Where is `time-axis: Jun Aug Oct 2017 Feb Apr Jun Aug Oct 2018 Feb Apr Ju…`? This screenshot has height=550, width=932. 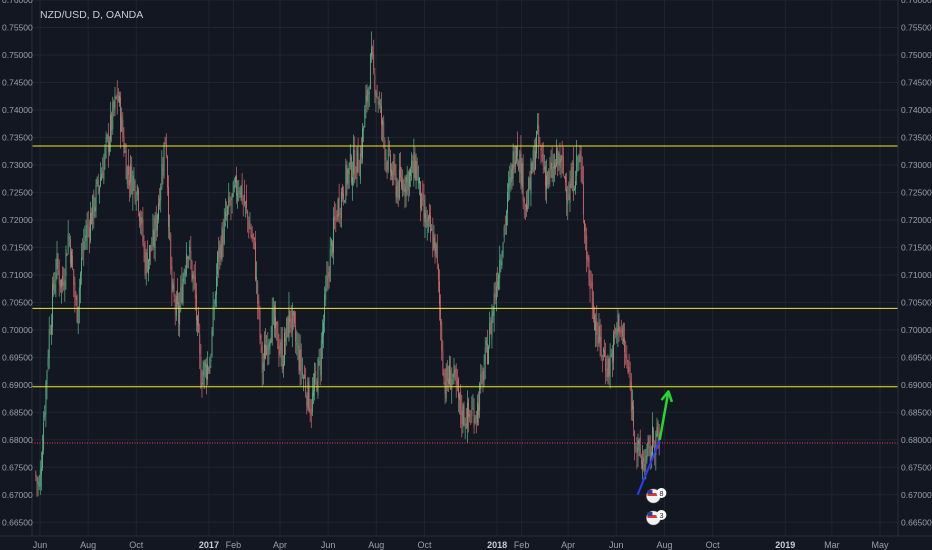 time-axis: Jun Aug Oct 2017 Feb Apr Jun Aug Oct 2018 Feb Apr Ju… is located at coordinates (466, 542).